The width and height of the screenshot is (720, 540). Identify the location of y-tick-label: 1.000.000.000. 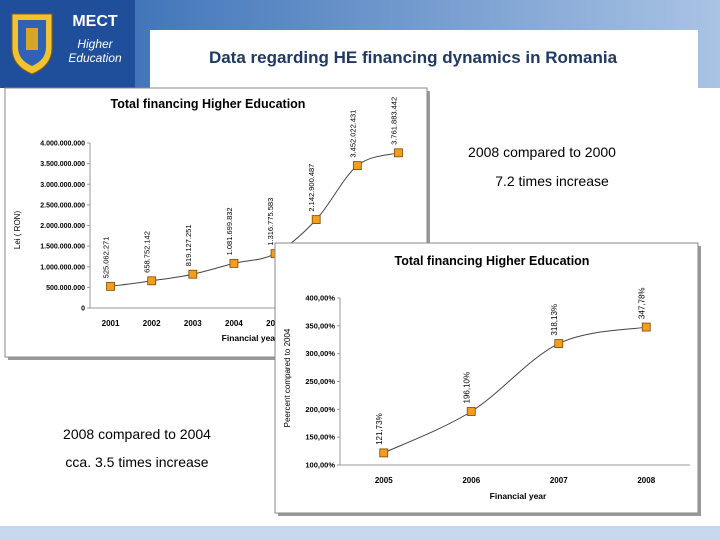
(62, 267).